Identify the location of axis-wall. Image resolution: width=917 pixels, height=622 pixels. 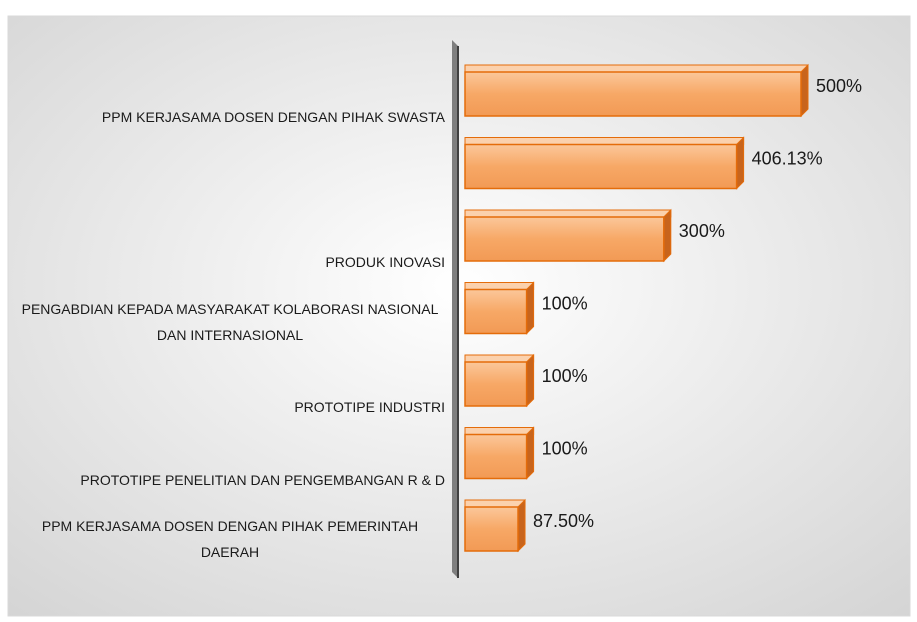
(455, 309).